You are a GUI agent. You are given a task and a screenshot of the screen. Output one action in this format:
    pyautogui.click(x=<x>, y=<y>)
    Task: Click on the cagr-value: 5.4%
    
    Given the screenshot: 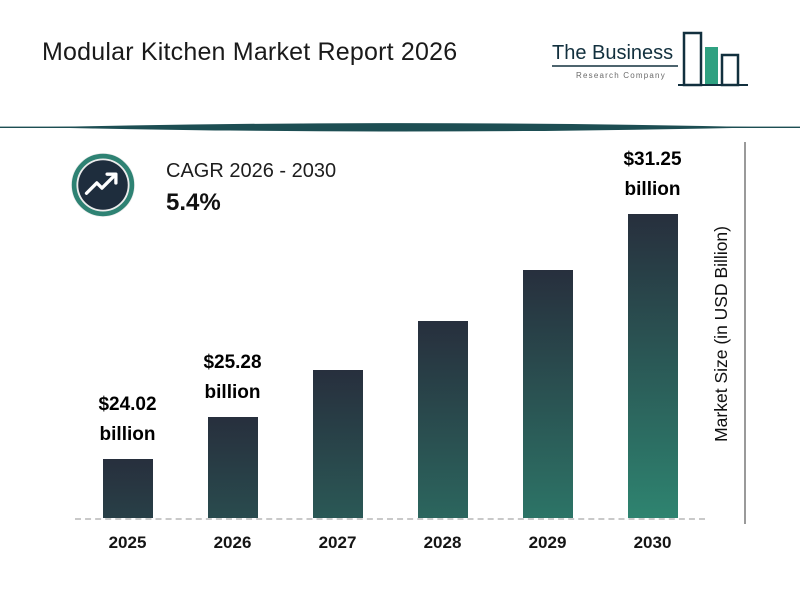 What is the action you would take?
    pyautogui.click(x=193, y=202)
    